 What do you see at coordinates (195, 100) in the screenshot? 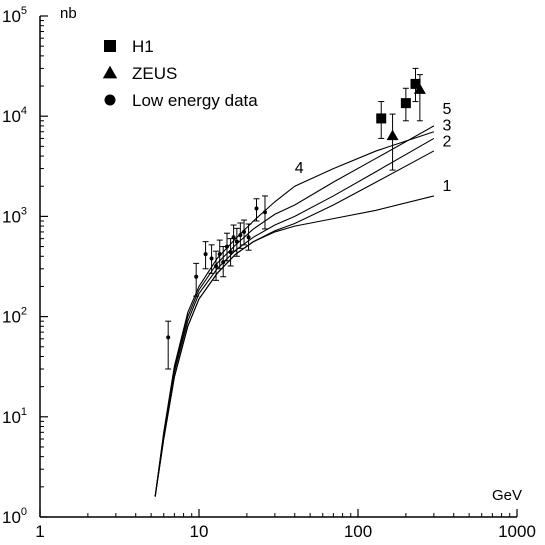
I see `legend-label: Low energy data` at bounding box center [195, 100].